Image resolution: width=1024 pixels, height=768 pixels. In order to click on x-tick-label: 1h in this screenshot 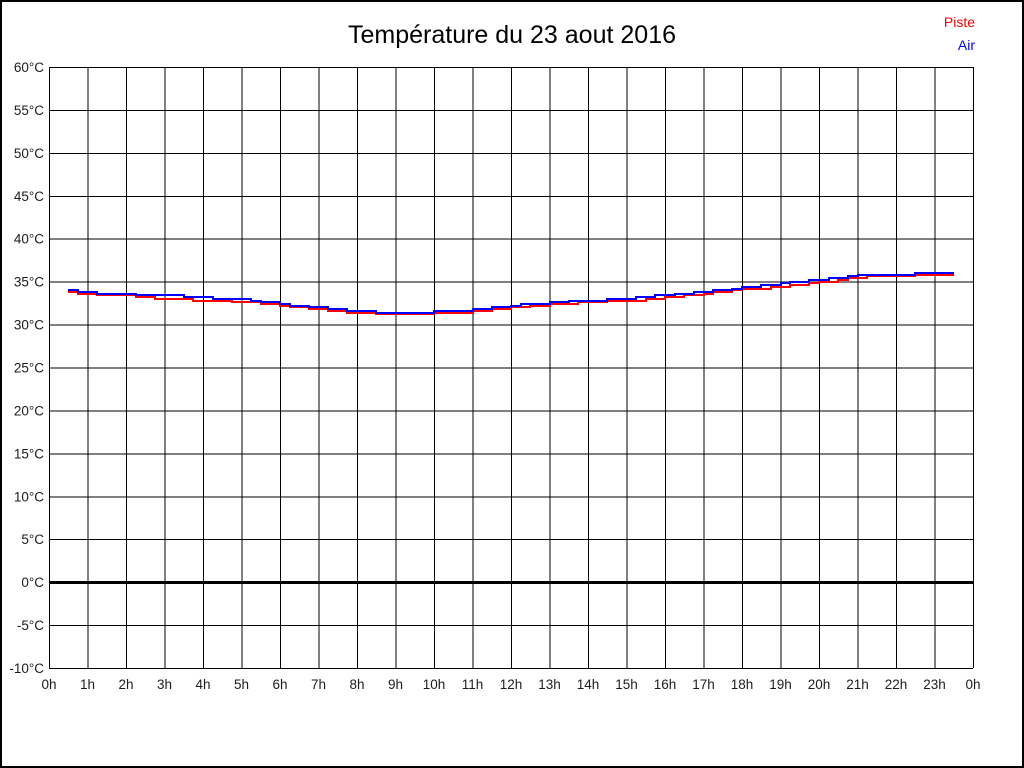, I will do `click(87, 684)`.